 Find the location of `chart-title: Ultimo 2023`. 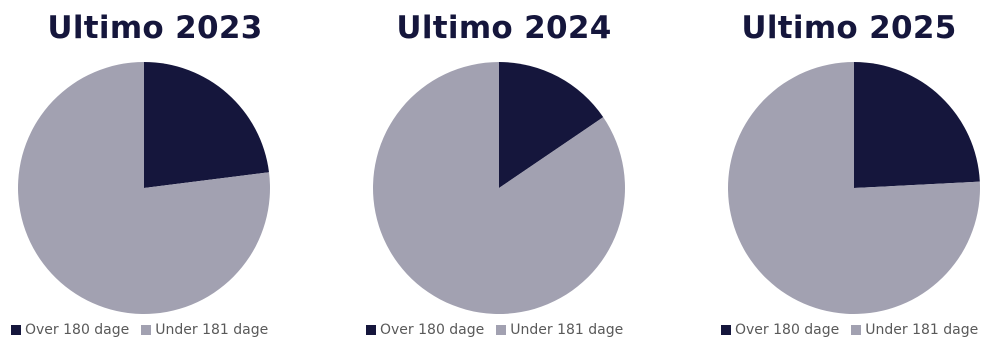

chart-title: Ultimo 2023 is located at coordinates (155, 28).